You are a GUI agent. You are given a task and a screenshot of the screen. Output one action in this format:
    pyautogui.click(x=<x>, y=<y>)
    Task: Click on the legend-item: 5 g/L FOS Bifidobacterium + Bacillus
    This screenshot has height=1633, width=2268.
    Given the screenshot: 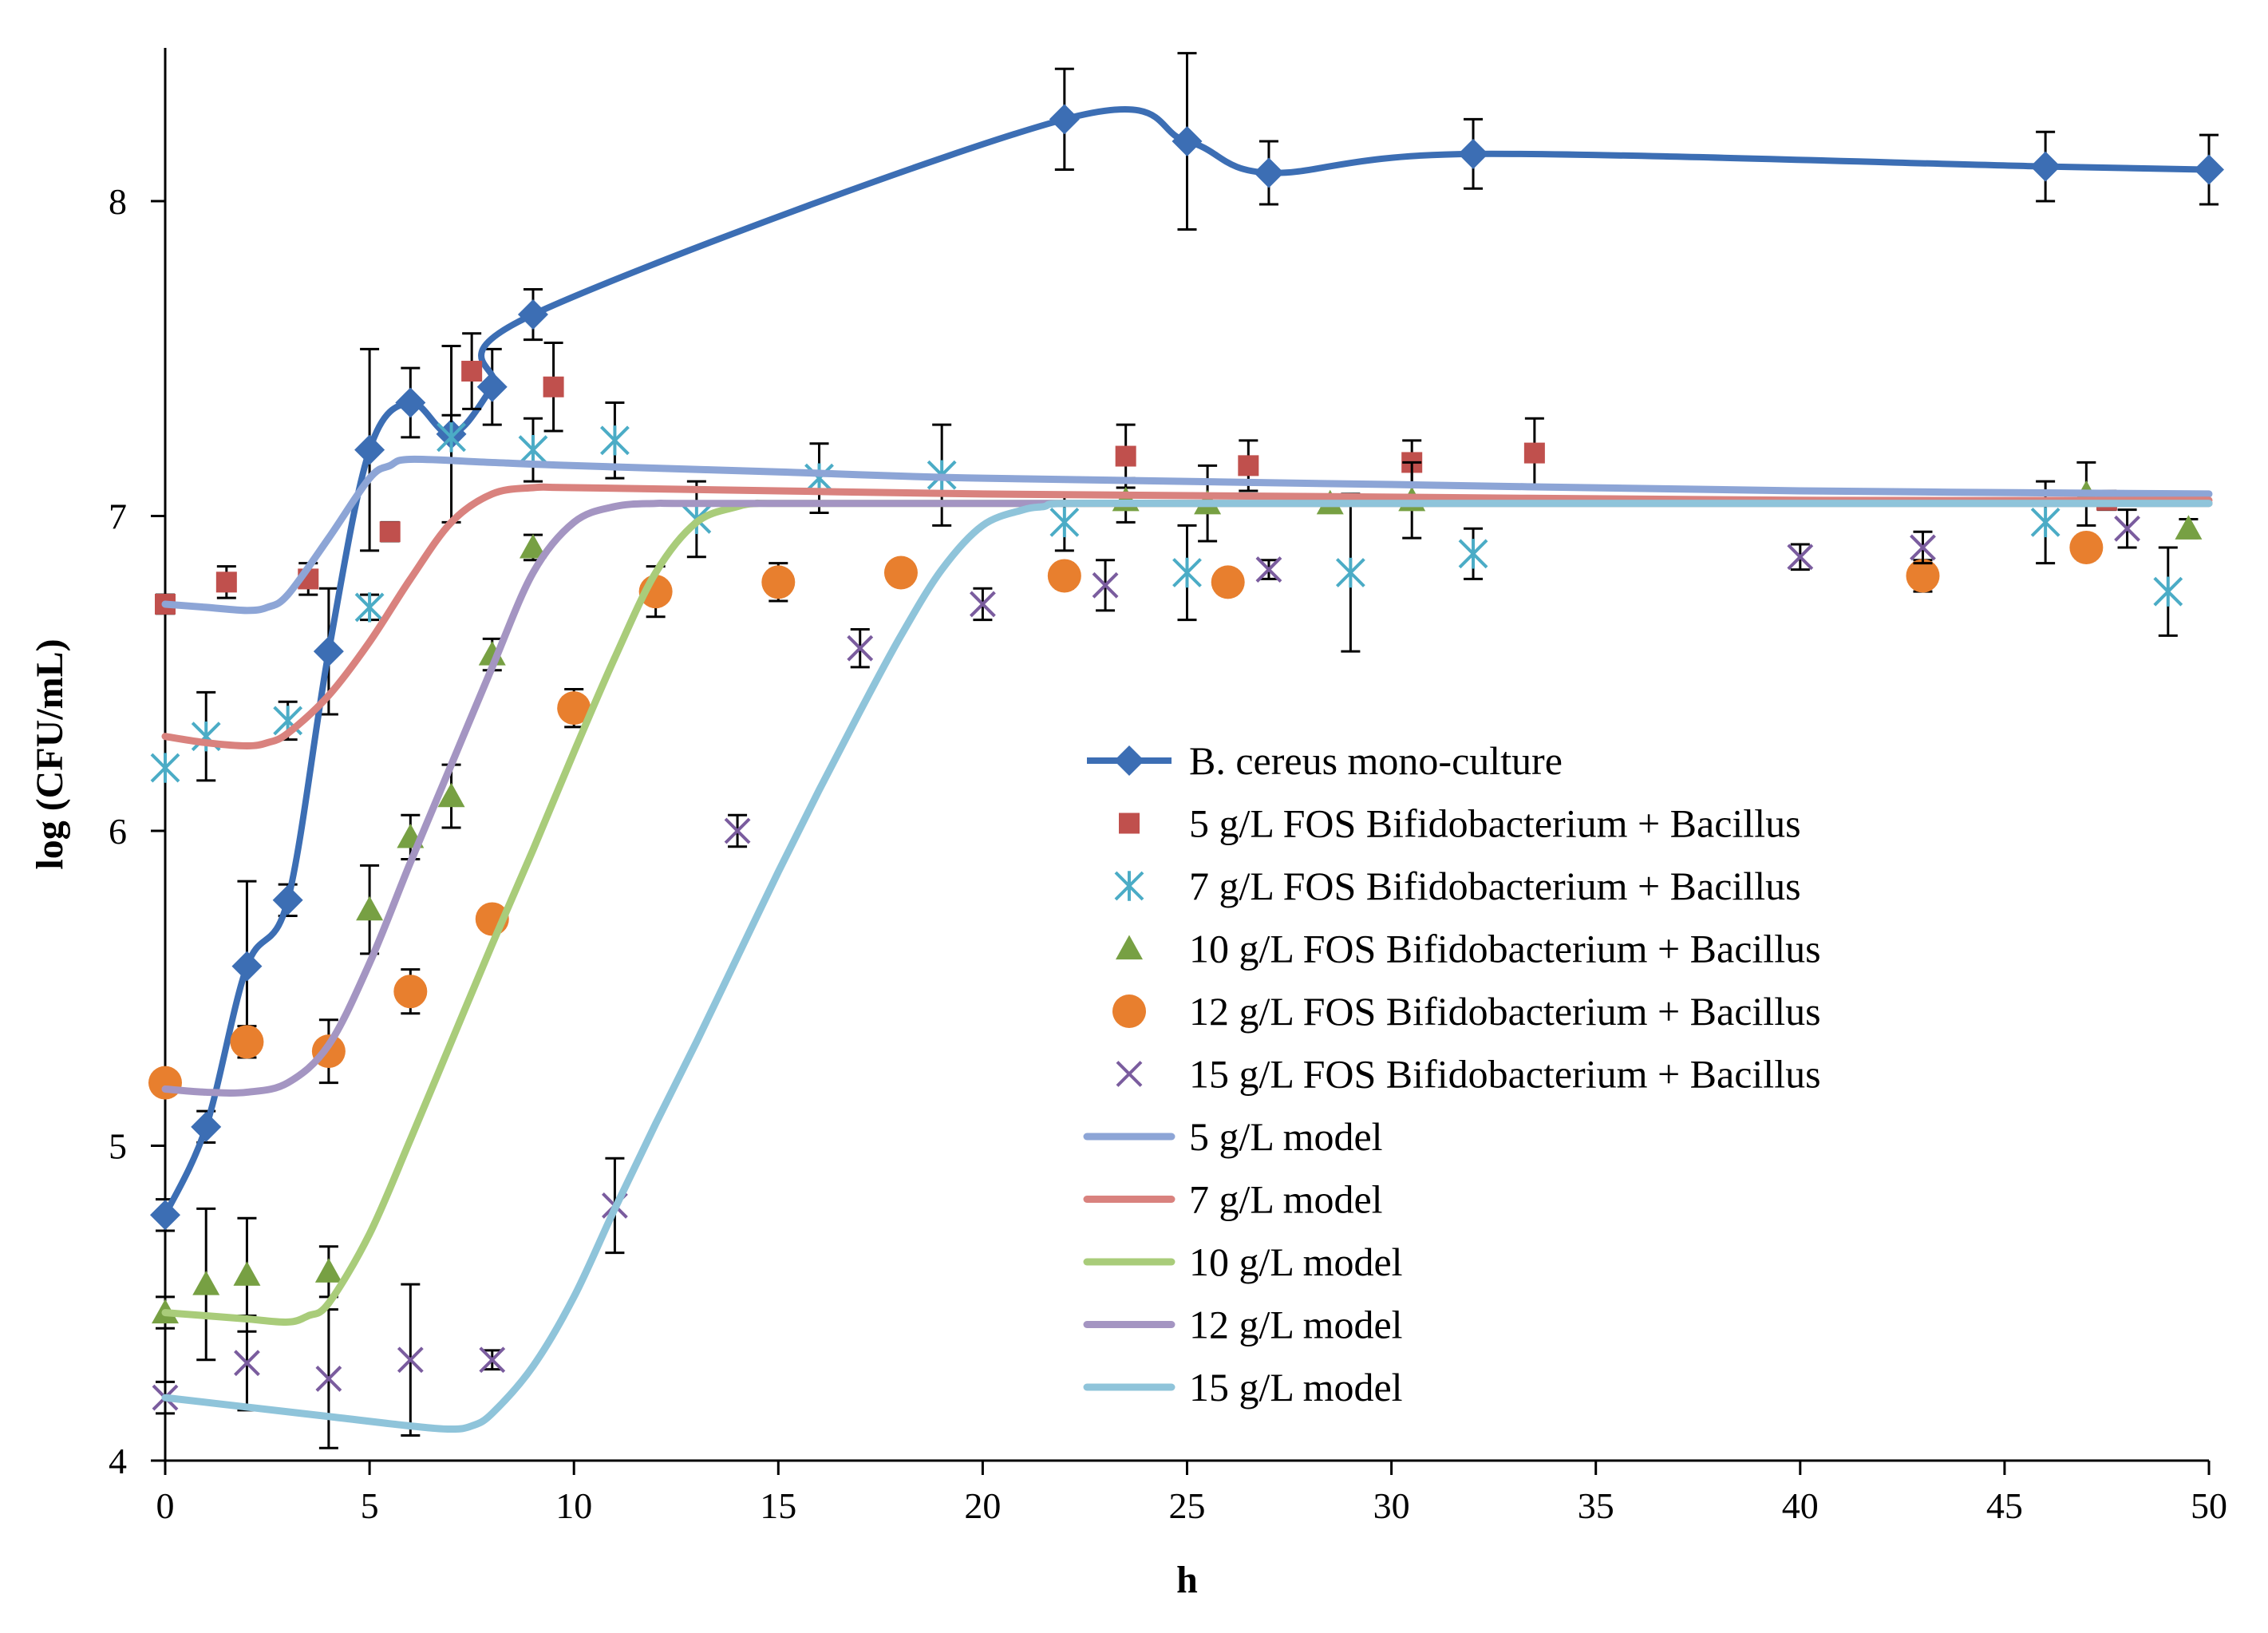 What is the action you would take?
    pyautogui.click(x=1460, y=823)
    